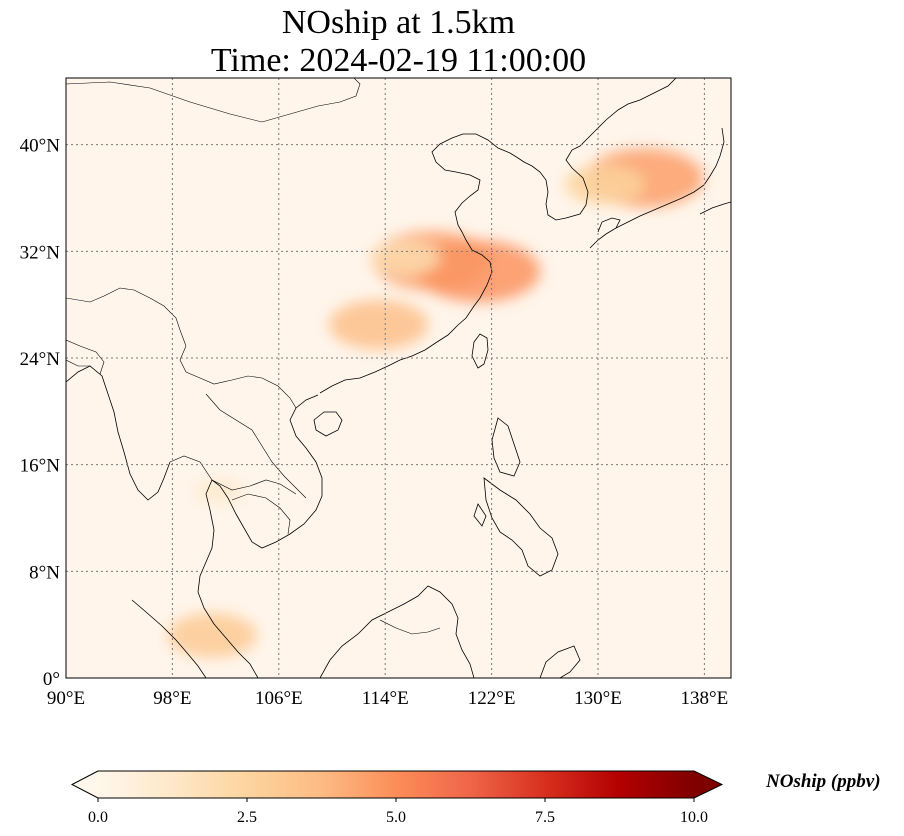  I want to click on china-korea-coastline, so click(480, 246).